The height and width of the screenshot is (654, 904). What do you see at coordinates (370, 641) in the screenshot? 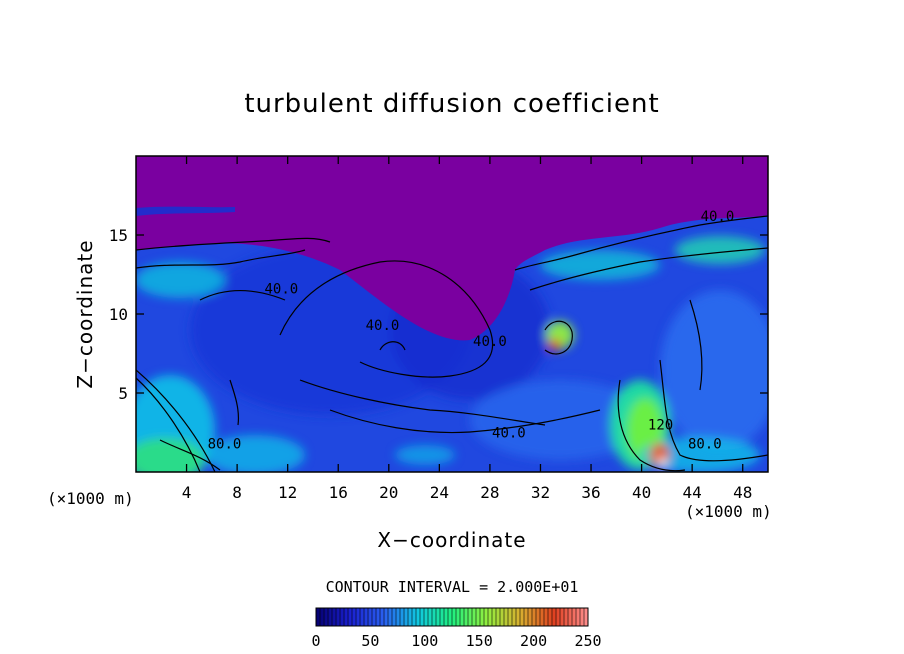
I see `colorbar-tick-label: 50` at bounding box center [370, 641].